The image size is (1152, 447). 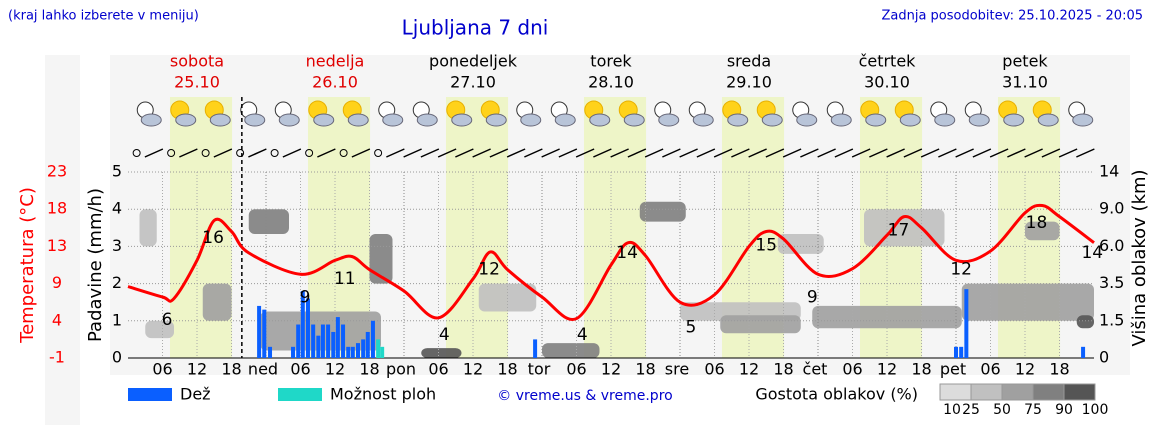 I want to click on updated: Zadnja posodobitev: 25.10.2025 - 20:05, so click(x=1012, y=16).